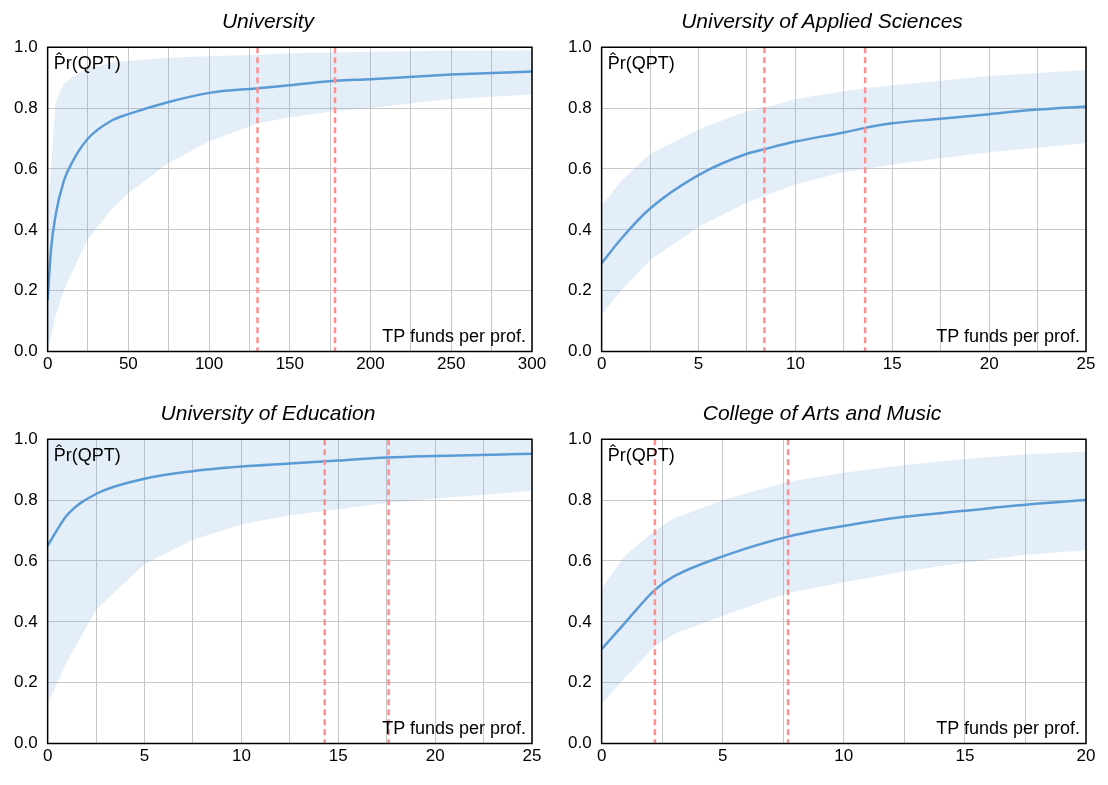 The height and width of the screenshot is (785, 1108). I want to click on chart-title: University, so click(268, 21).